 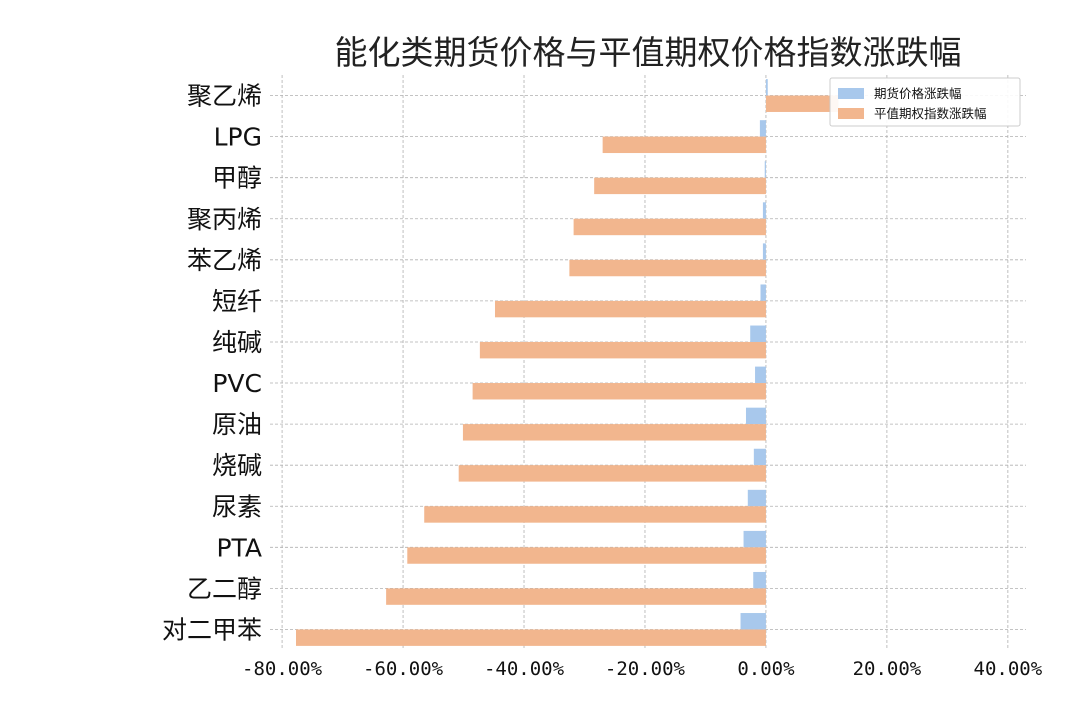 I want to click on x-tick-label: 40.00%, so click(x=1008, y=669).